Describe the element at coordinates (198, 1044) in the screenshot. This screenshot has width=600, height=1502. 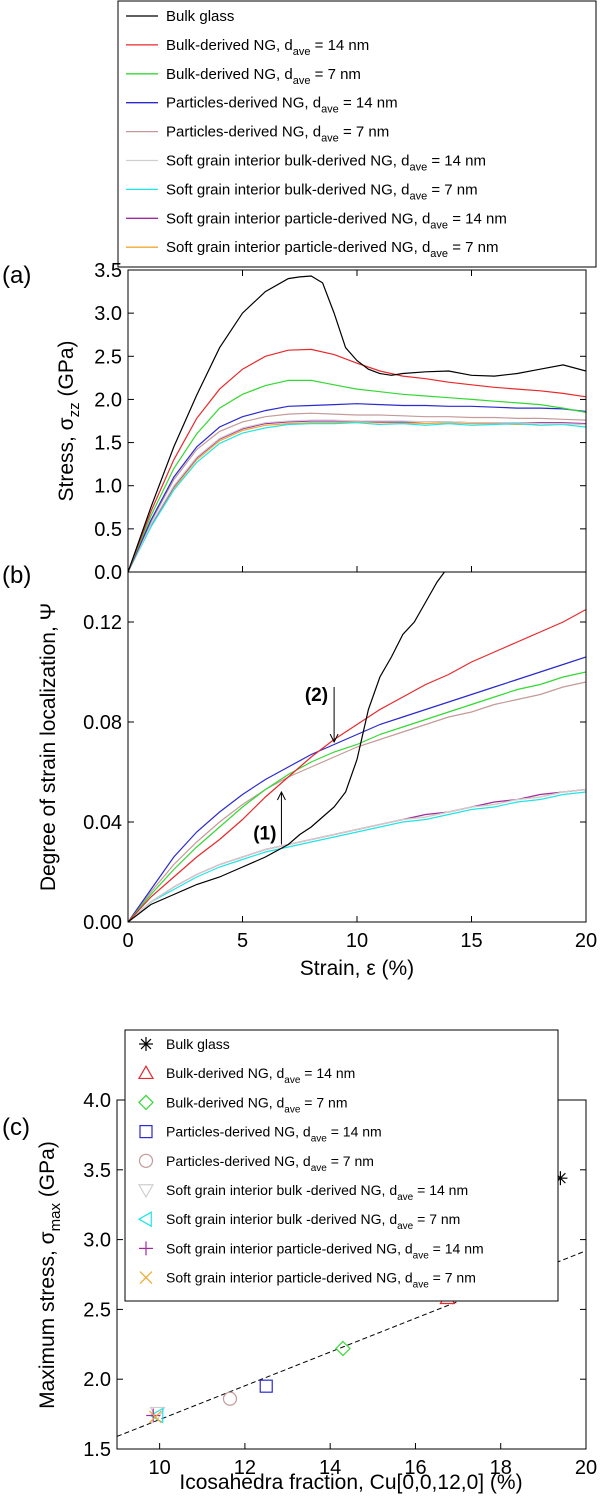
I see `legend-c-label-bulk_glass: Bulk glass` at that location.